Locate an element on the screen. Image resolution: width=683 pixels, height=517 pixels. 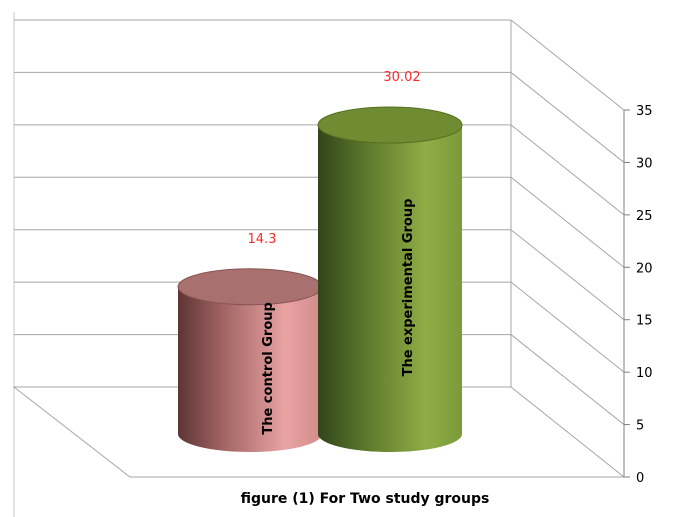
y-tick-label: 5 is located at coordinates (640, 426).